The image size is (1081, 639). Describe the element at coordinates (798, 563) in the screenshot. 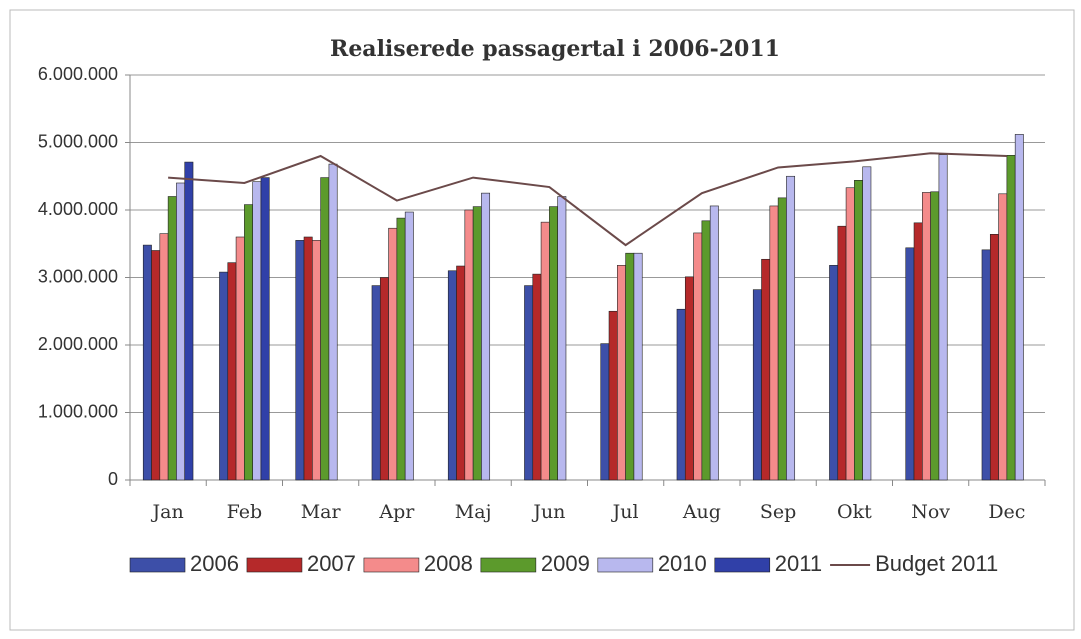

I see `legend-label: 2011` at that location.